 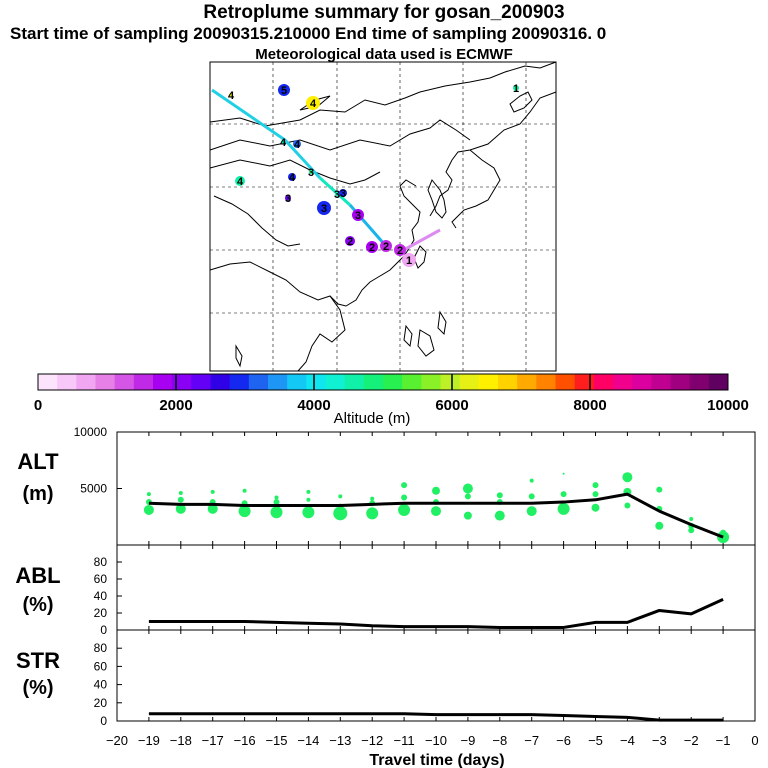 I want to click on x-tick-label: −5, so click(x=595, y=740).